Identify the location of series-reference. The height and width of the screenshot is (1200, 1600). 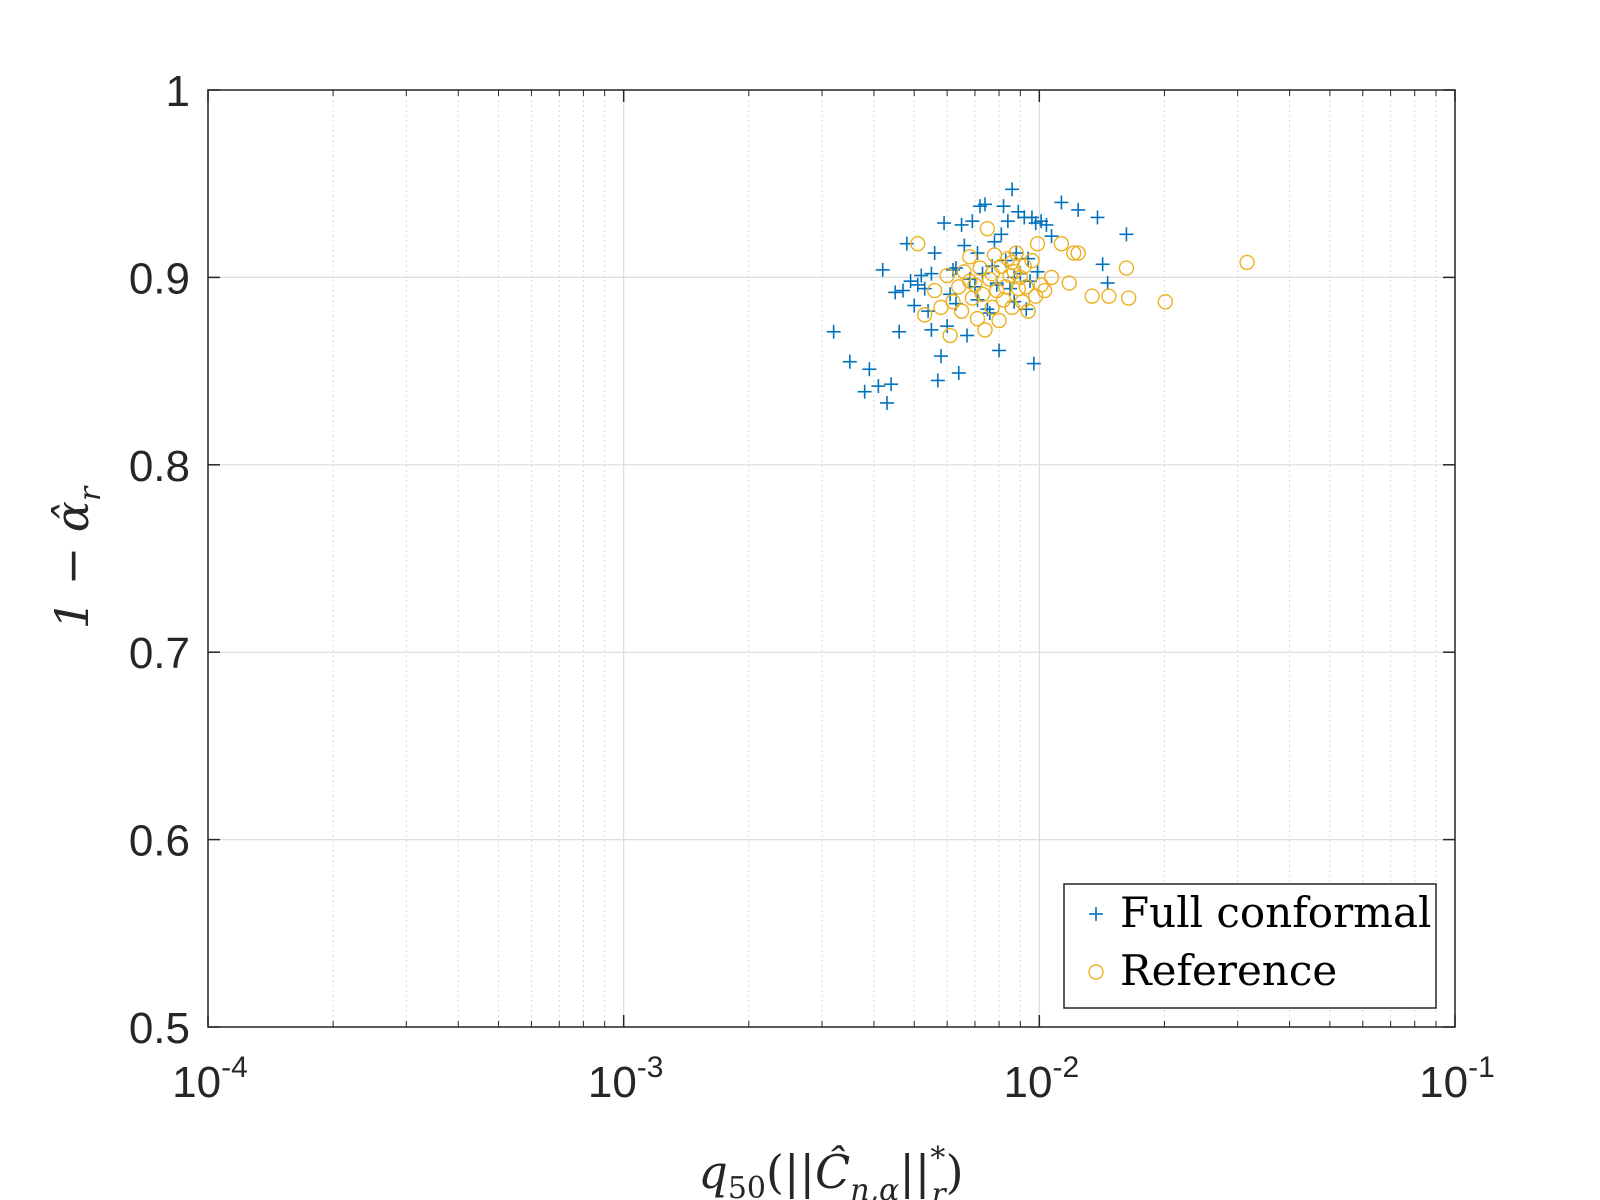
(1082, 282).